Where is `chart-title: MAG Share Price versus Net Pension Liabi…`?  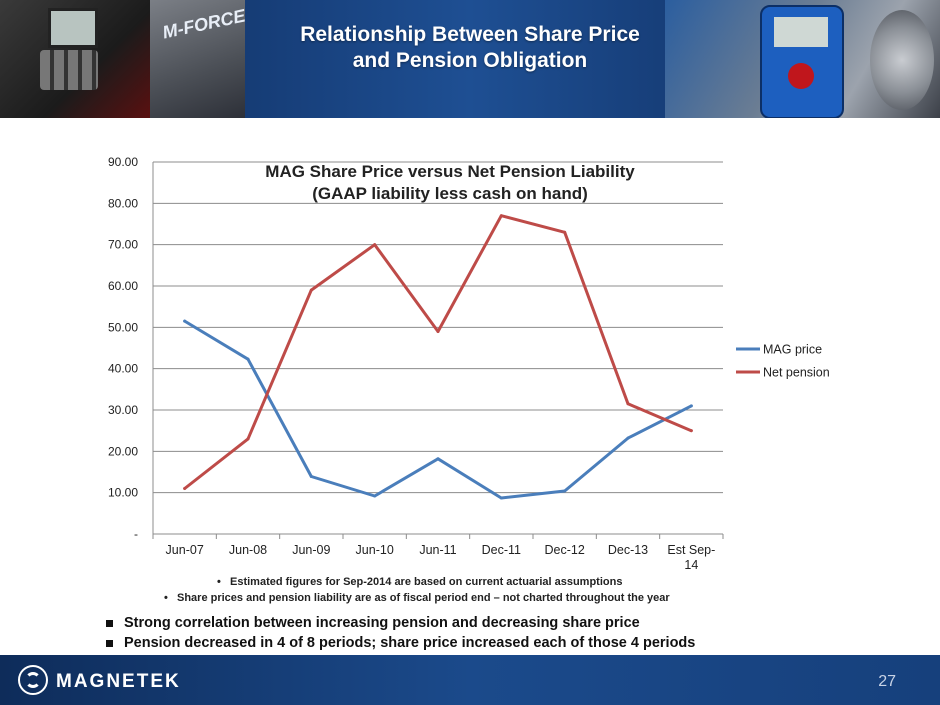
chart-title: MAG Share Price versus Net Pension Liabi… is located at coordinates (450, 171).